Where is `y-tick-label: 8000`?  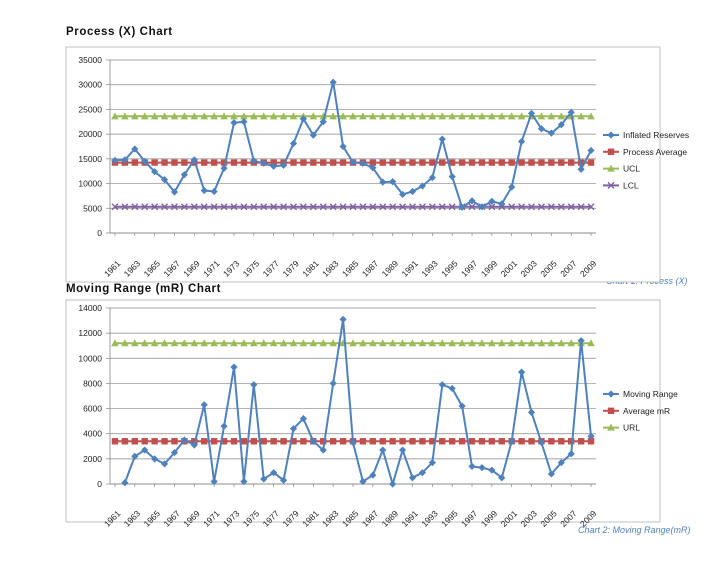
y-tick-label: 8000 is located at coordinates (92, 383).